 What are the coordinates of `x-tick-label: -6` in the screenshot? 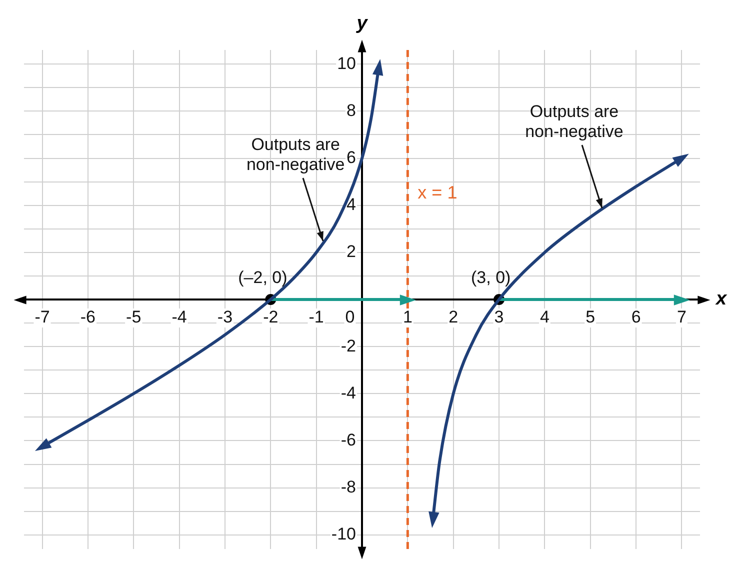 It's located at (88, 317).